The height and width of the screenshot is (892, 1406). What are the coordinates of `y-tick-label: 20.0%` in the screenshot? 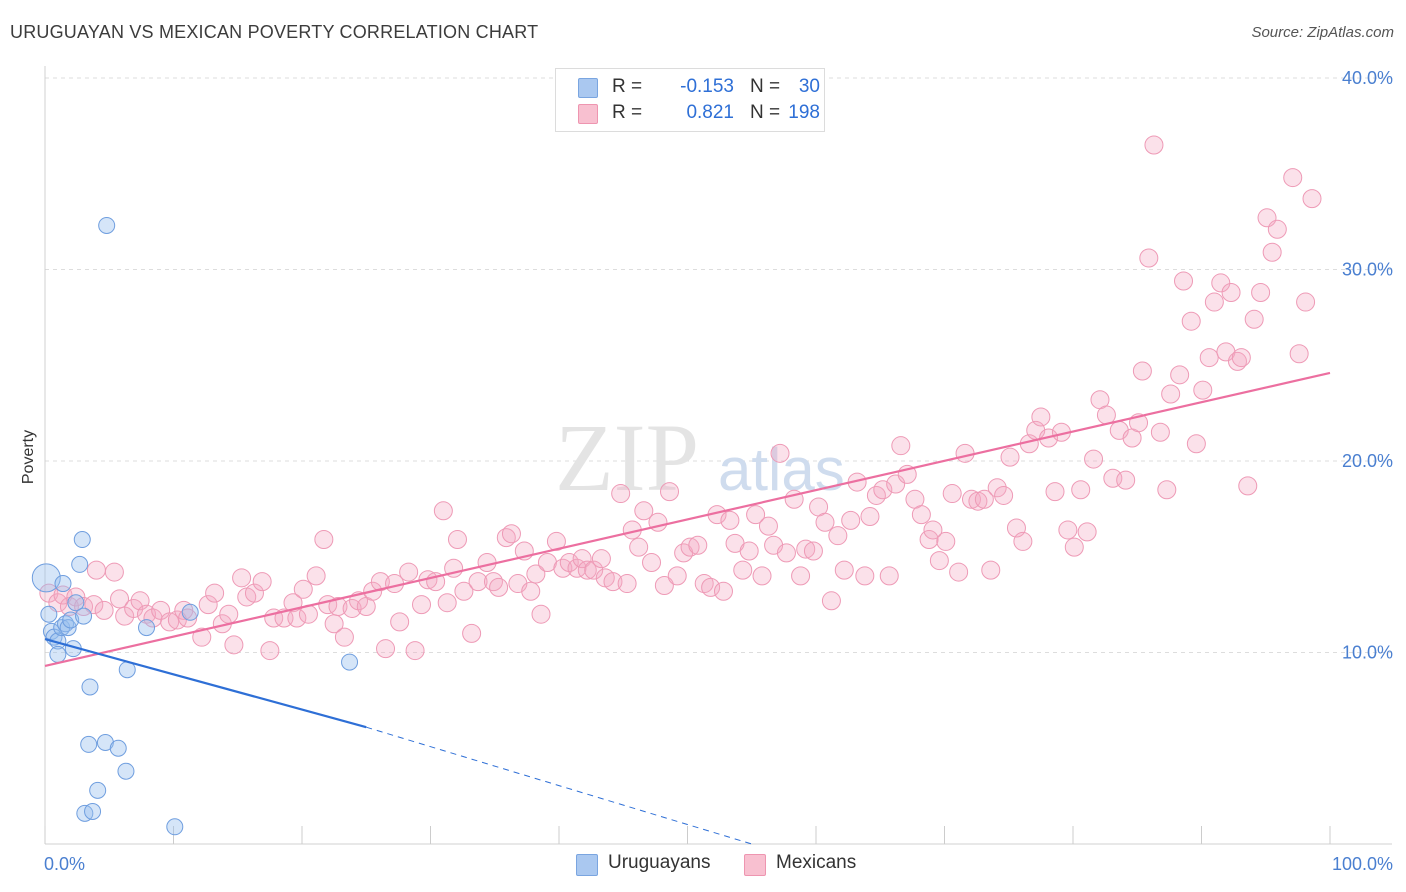 It's located at (1367, 461).